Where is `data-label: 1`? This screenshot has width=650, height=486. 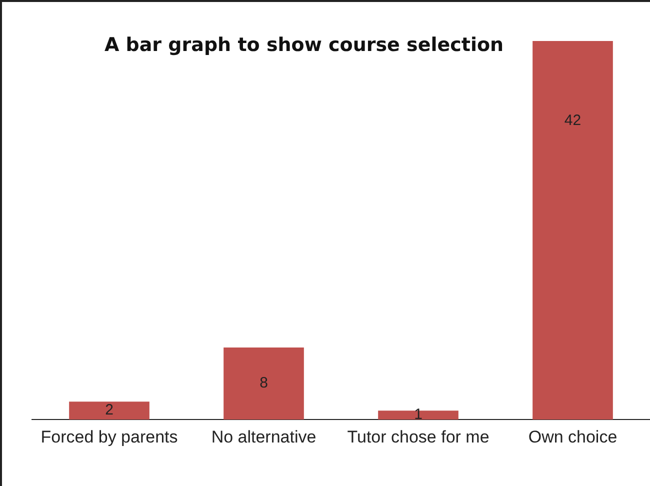
data-label: 1 is located at coordinates (418, 415).